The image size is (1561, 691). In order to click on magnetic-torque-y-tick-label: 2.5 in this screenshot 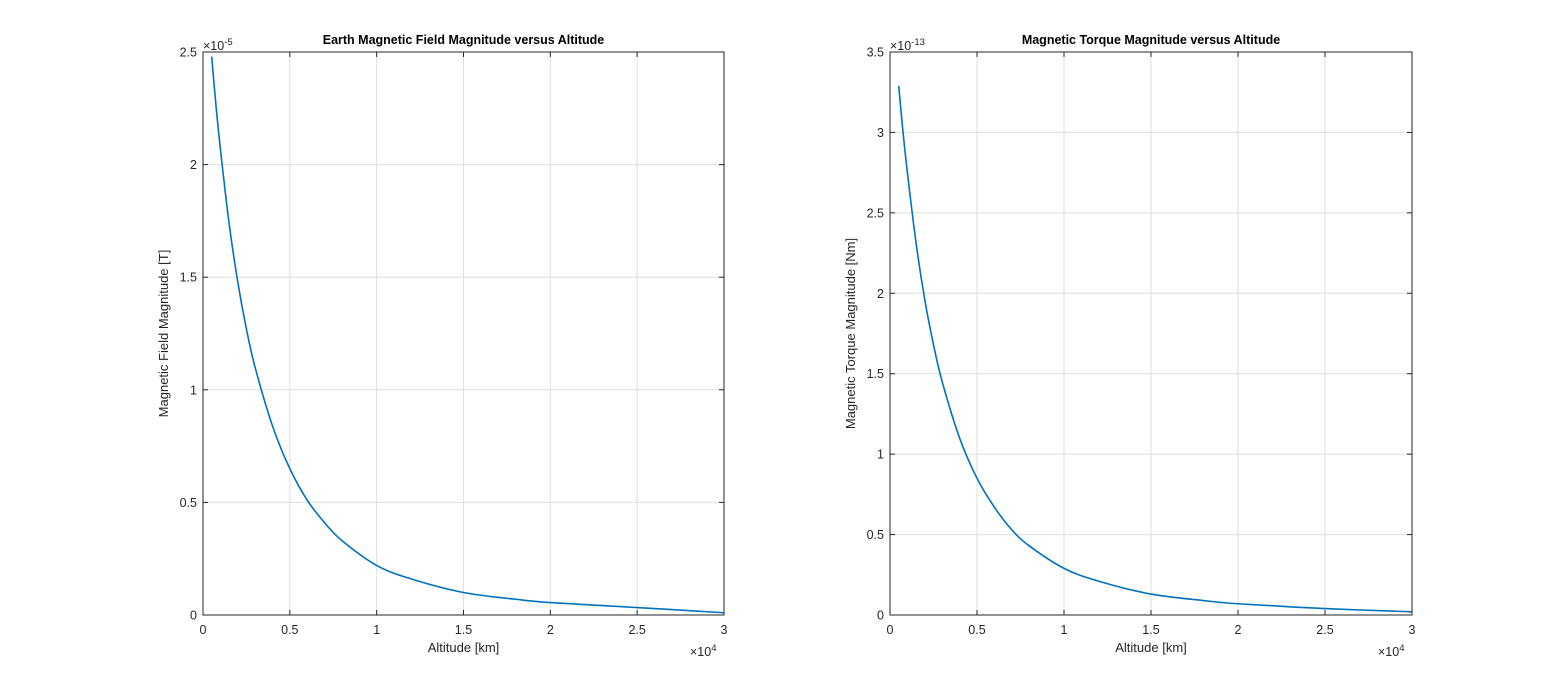, I will do `click(875, 213)`.